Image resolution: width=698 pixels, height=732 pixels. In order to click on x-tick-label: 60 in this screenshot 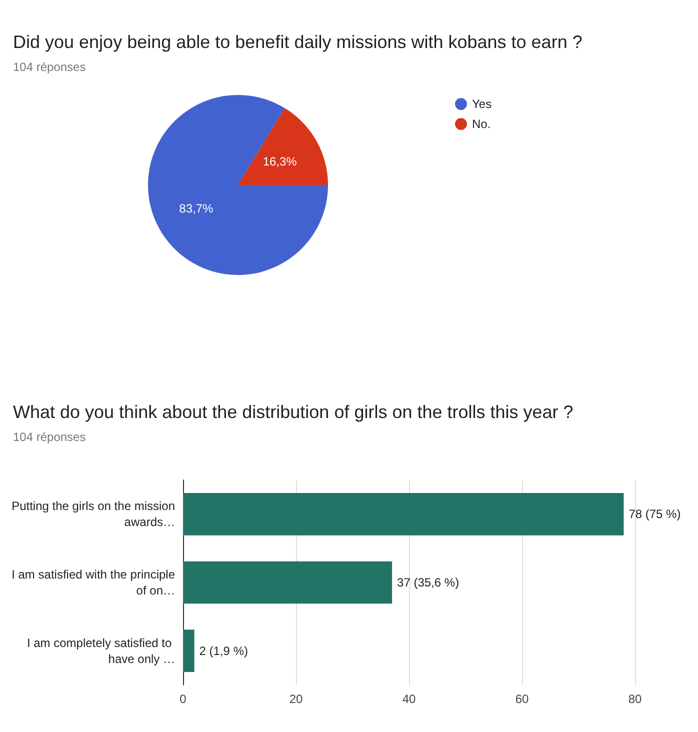, I will do `click(522, 699)`.